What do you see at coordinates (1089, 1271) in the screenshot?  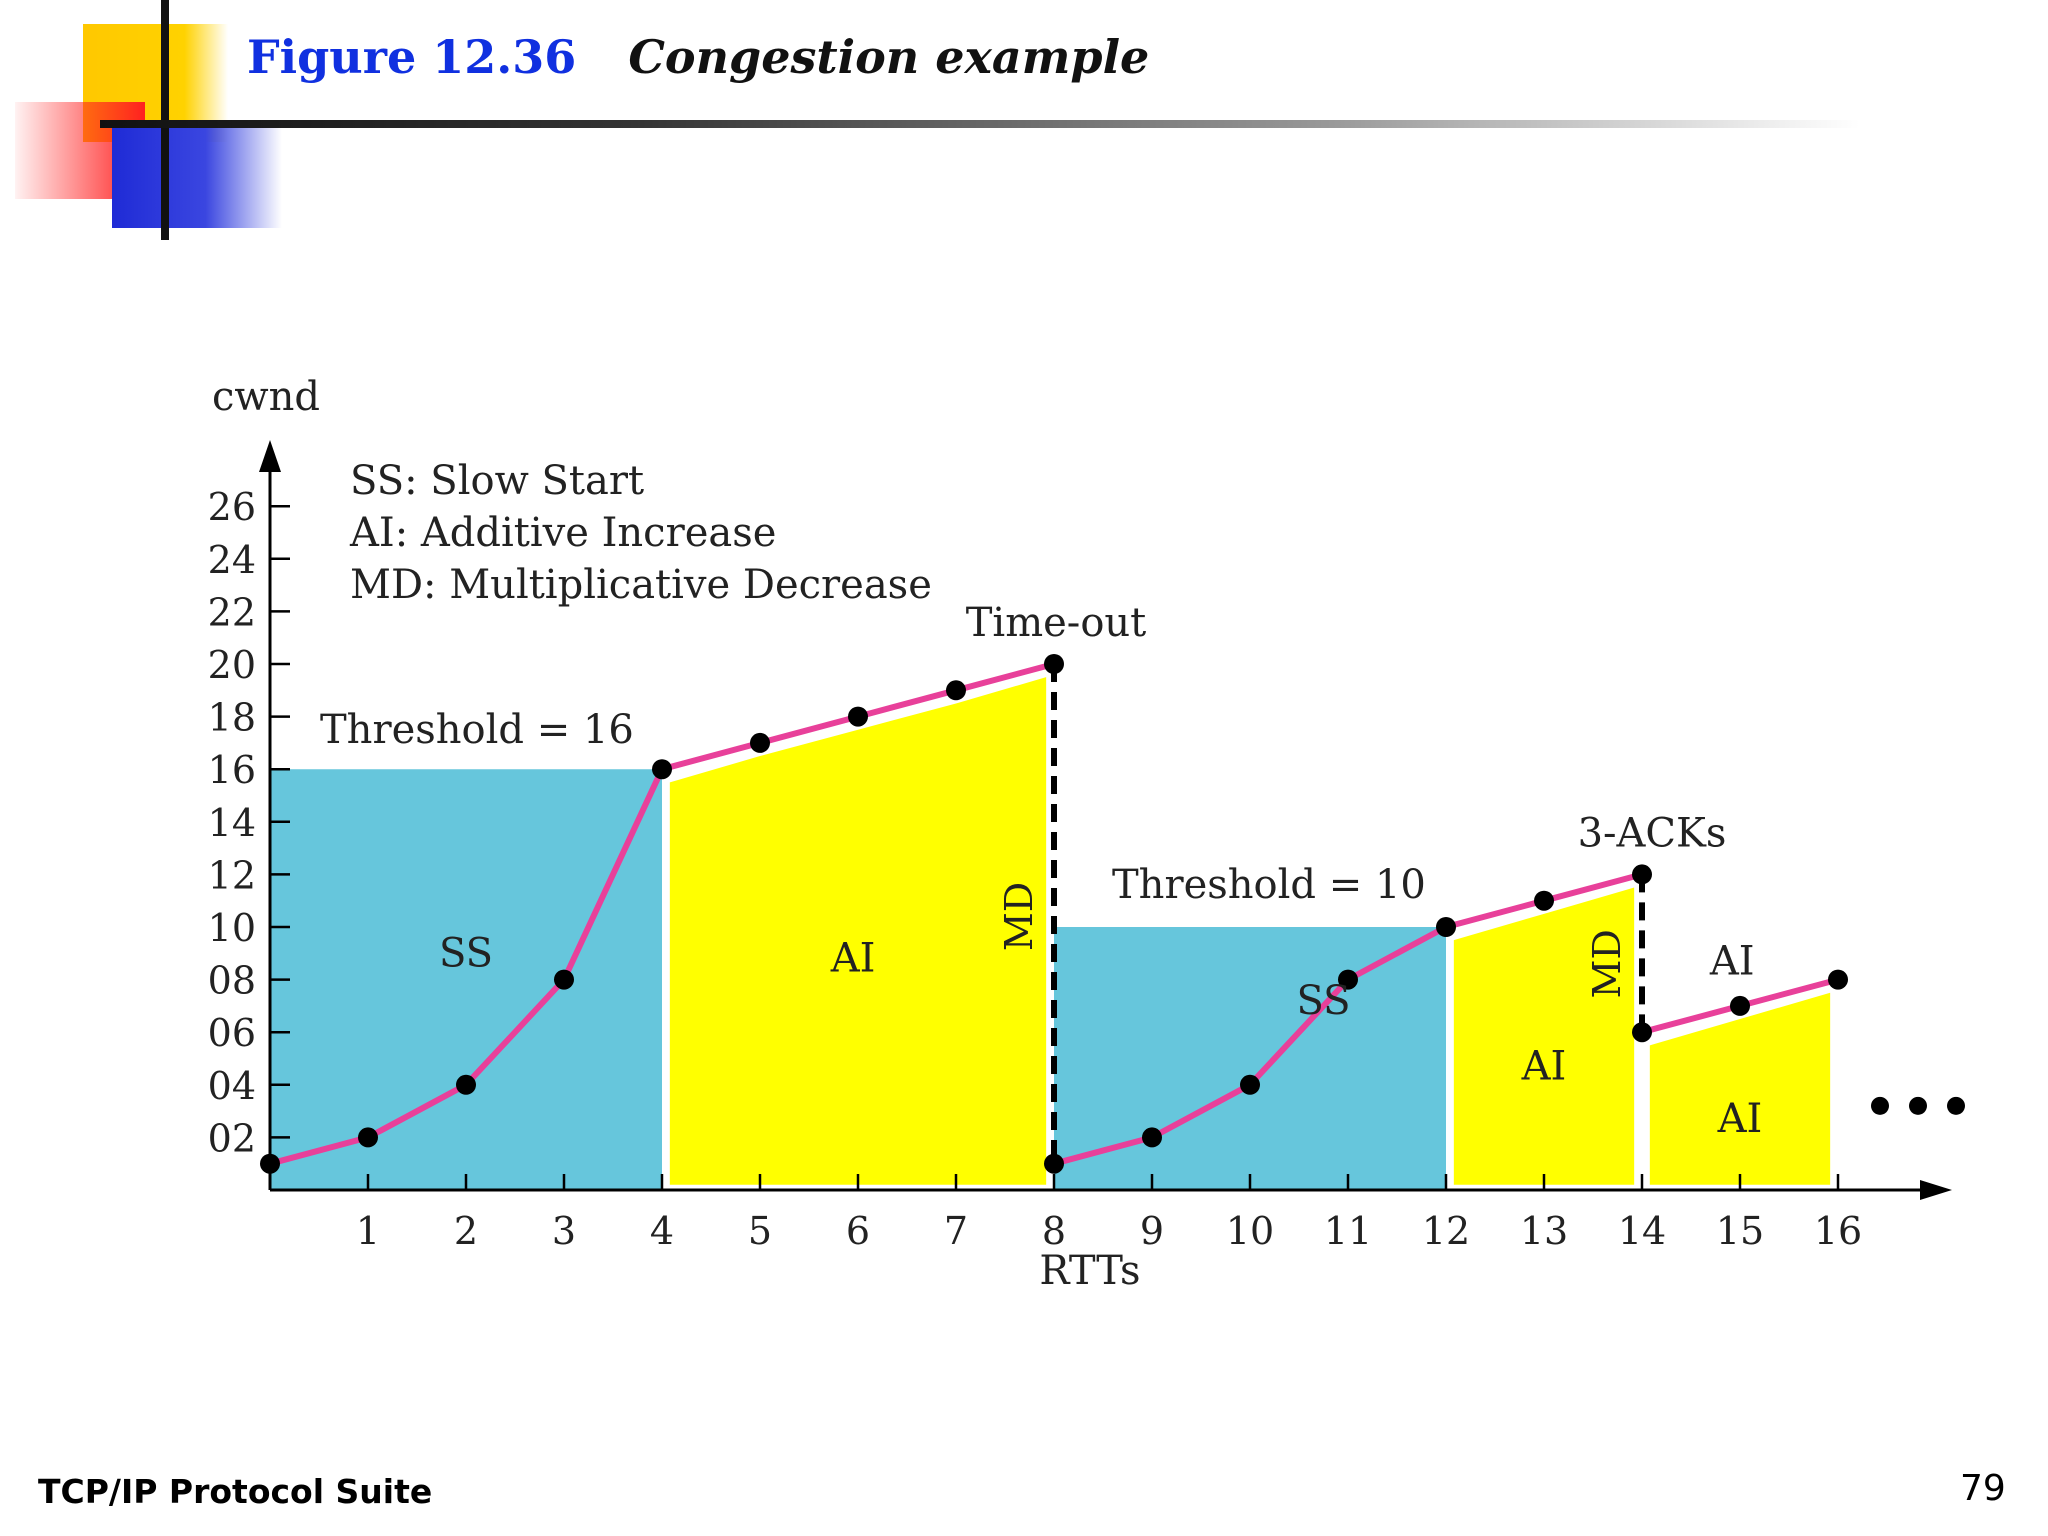 I see `x-axis-label: RTTs` at bounding box center [1089, 1271].